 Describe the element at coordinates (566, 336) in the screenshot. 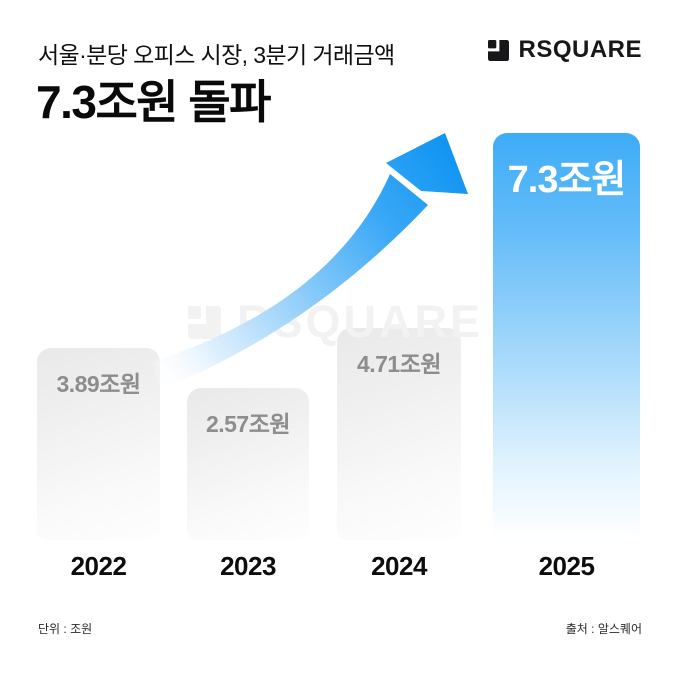

I see `bar-2025-highlight: 7.3조원` at that location.